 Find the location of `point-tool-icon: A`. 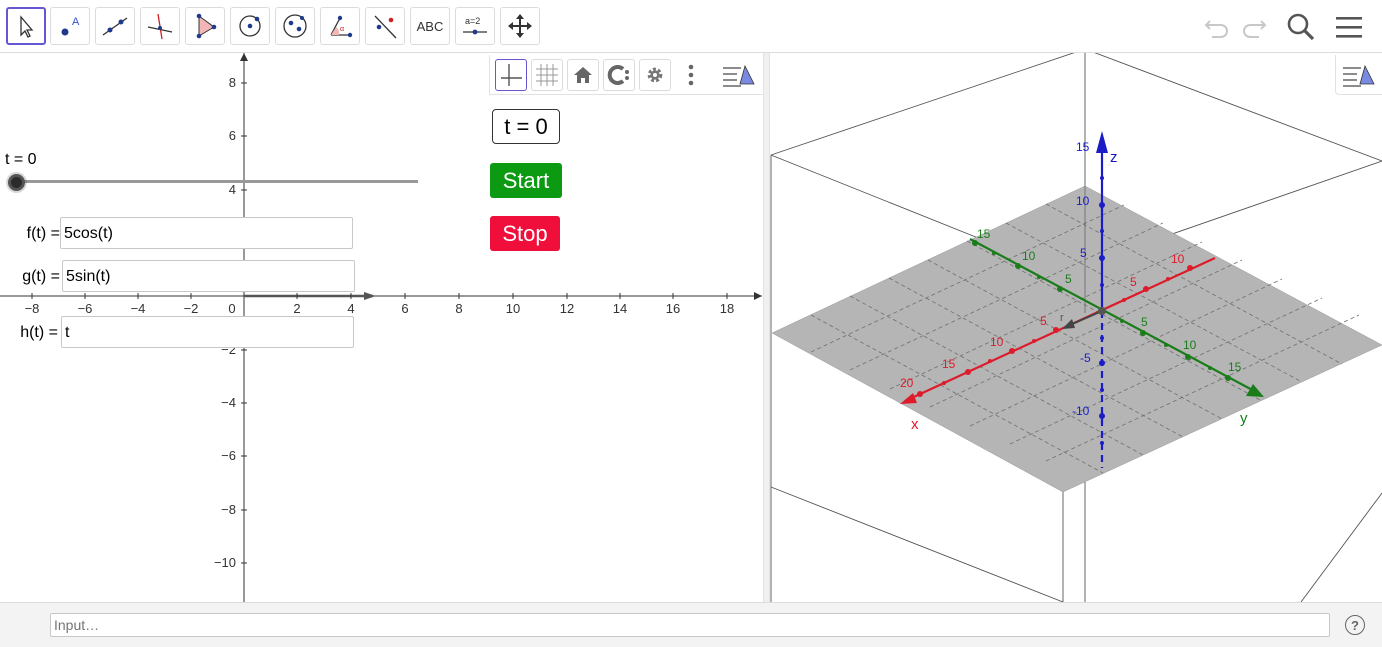

point-tool-icon: A is located at coordinates (70, 26).